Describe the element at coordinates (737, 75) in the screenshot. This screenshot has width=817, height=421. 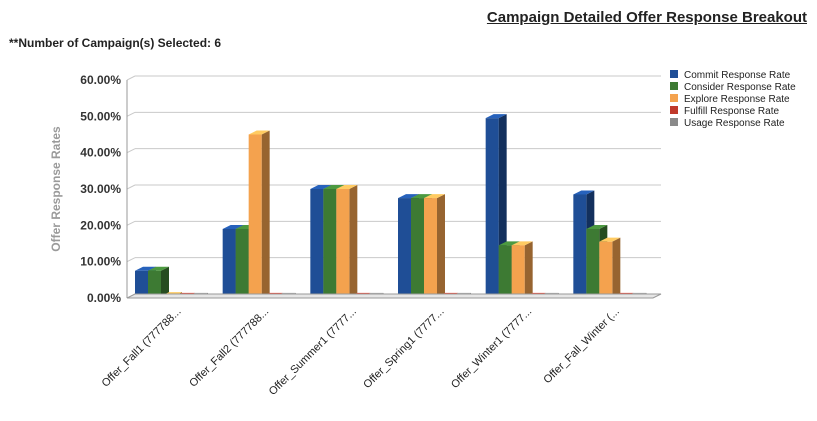
I see `legend-label: Commit Response Rate` at that location.